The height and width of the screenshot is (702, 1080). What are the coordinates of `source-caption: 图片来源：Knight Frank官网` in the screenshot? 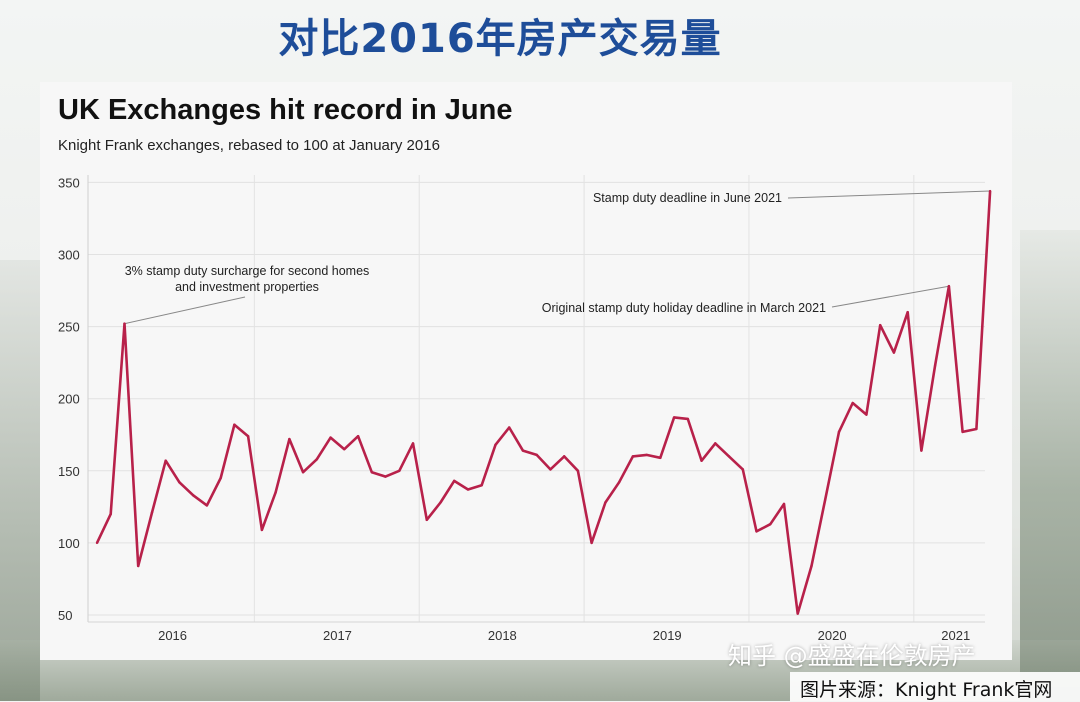 It's located at (926, 690).